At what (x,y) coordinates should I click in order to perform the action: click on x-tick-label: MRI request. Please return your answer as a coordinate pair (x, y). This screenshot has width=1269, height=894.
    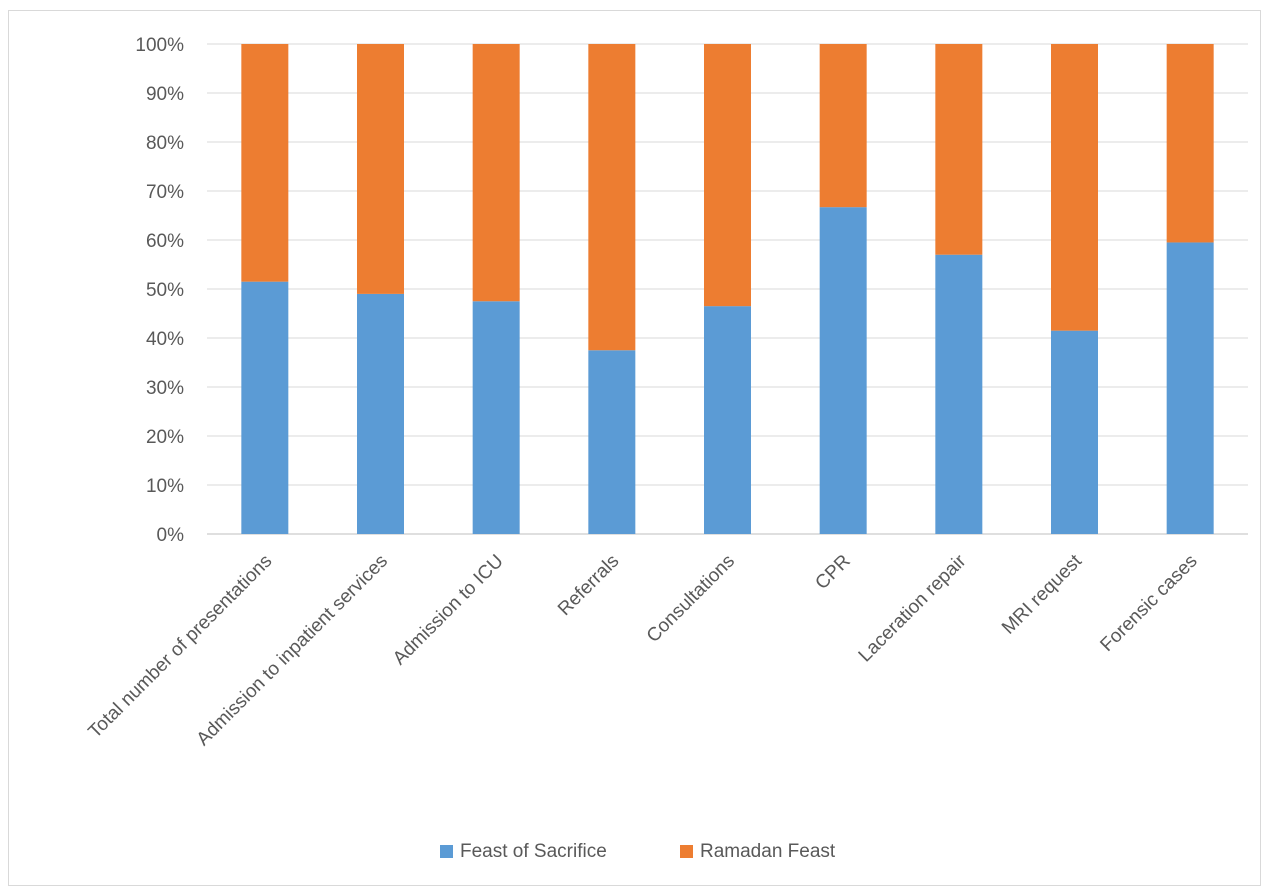
    Looking at the image, I should click on (1042, 594).